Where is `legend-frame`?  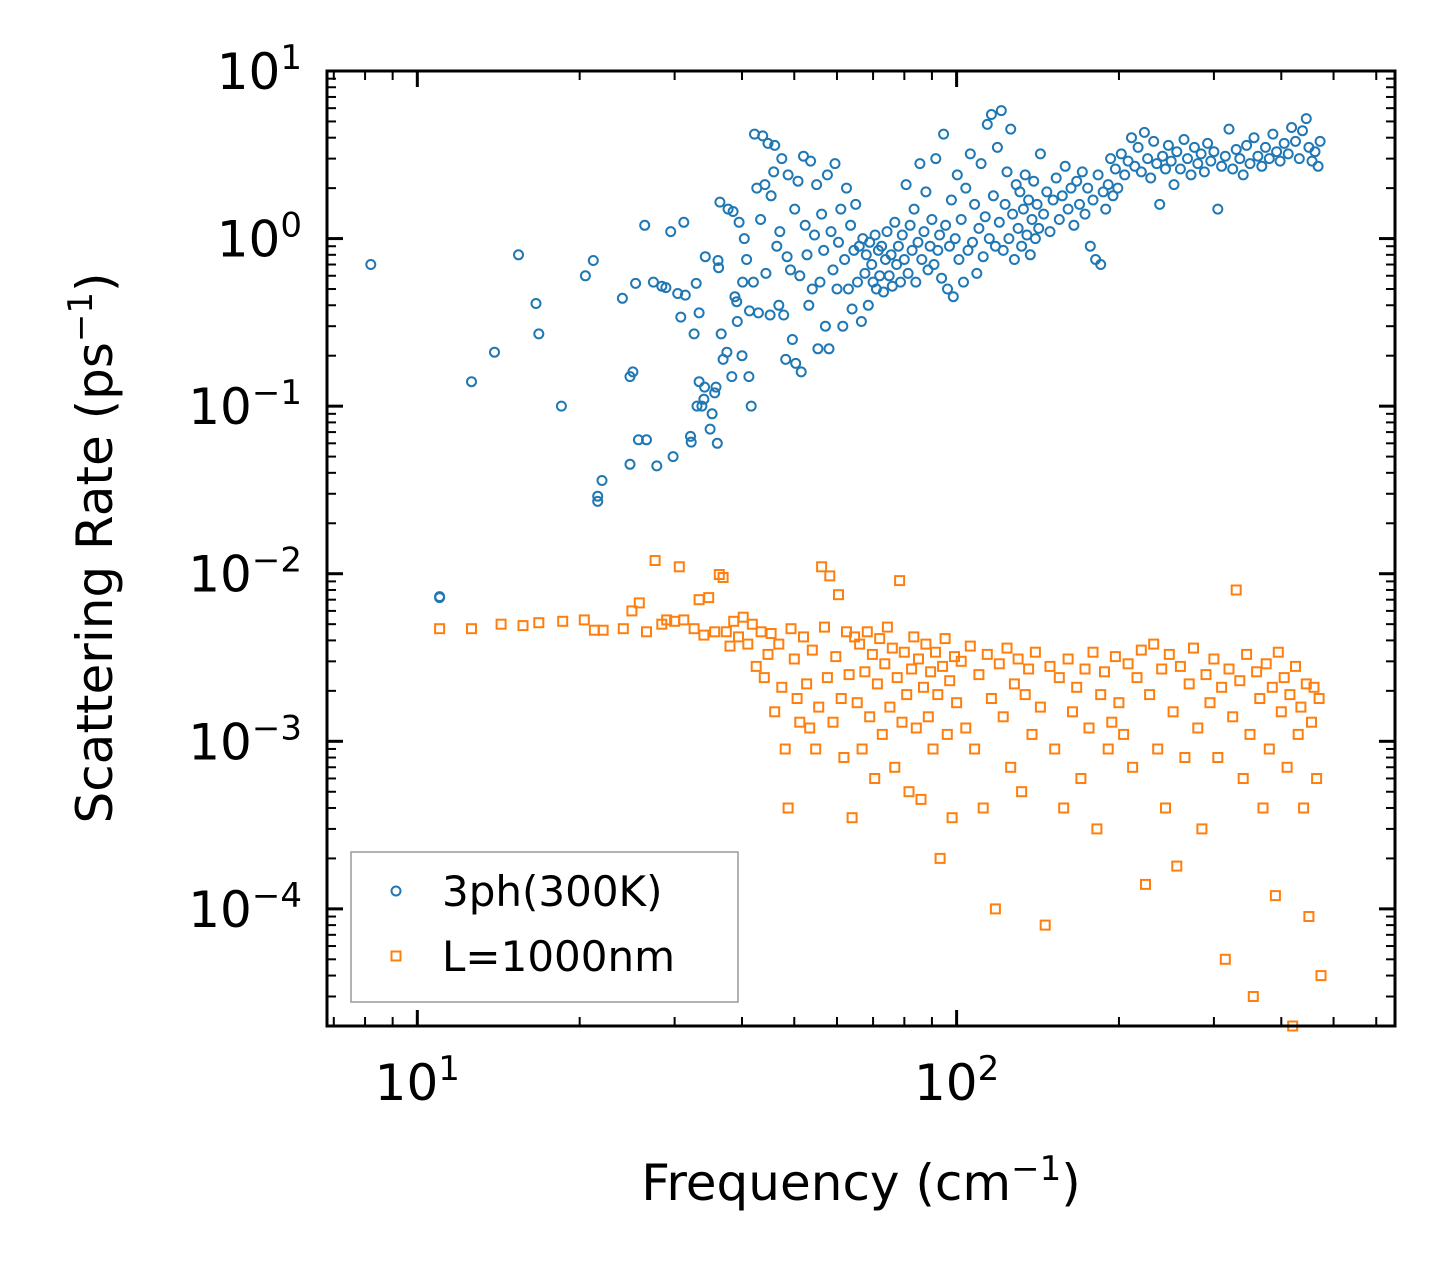
legend-frame is located at coordinates (544, 927).